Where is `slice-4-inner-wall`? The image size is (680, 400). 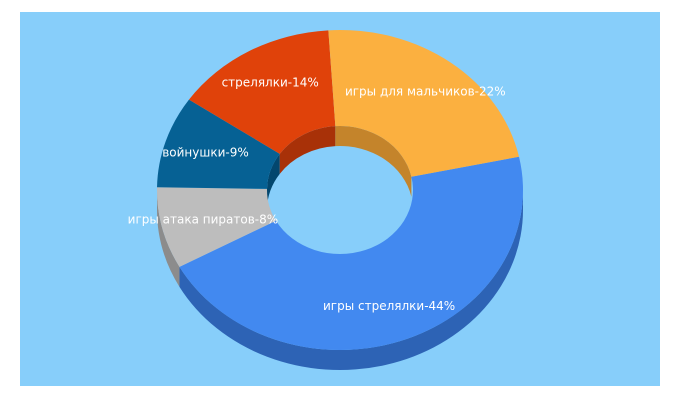
slice-4-inner-wall is located at coordinates (307, 150).